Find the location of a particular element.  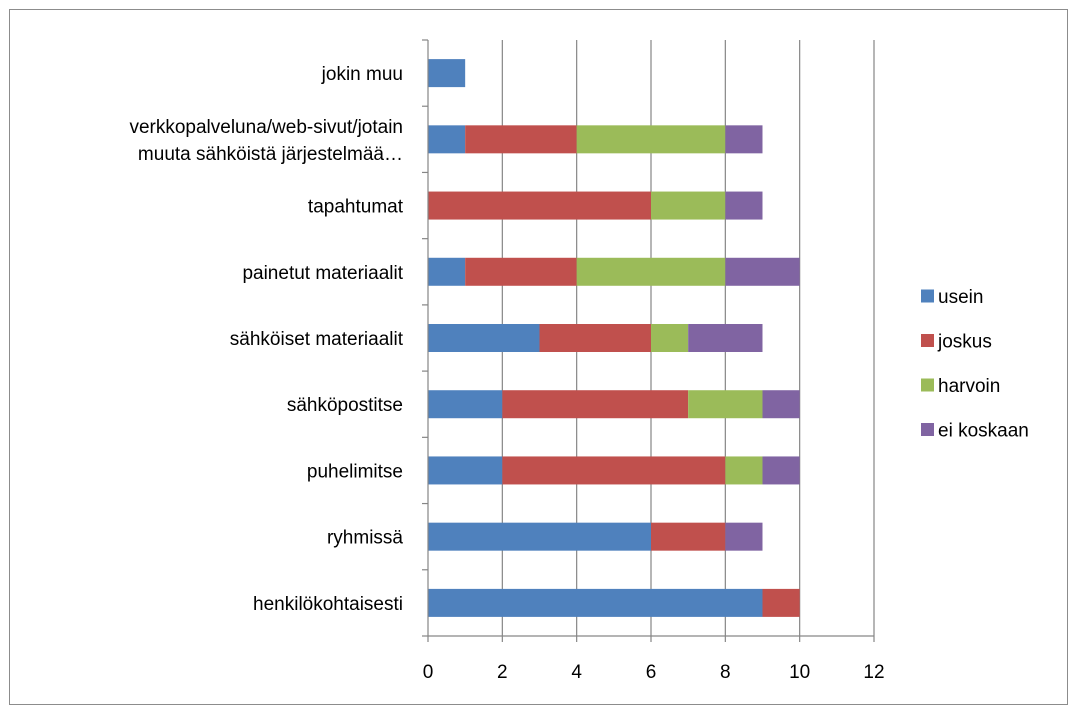

x-tick-label-6: 6 is located at coordinates (651, 672).